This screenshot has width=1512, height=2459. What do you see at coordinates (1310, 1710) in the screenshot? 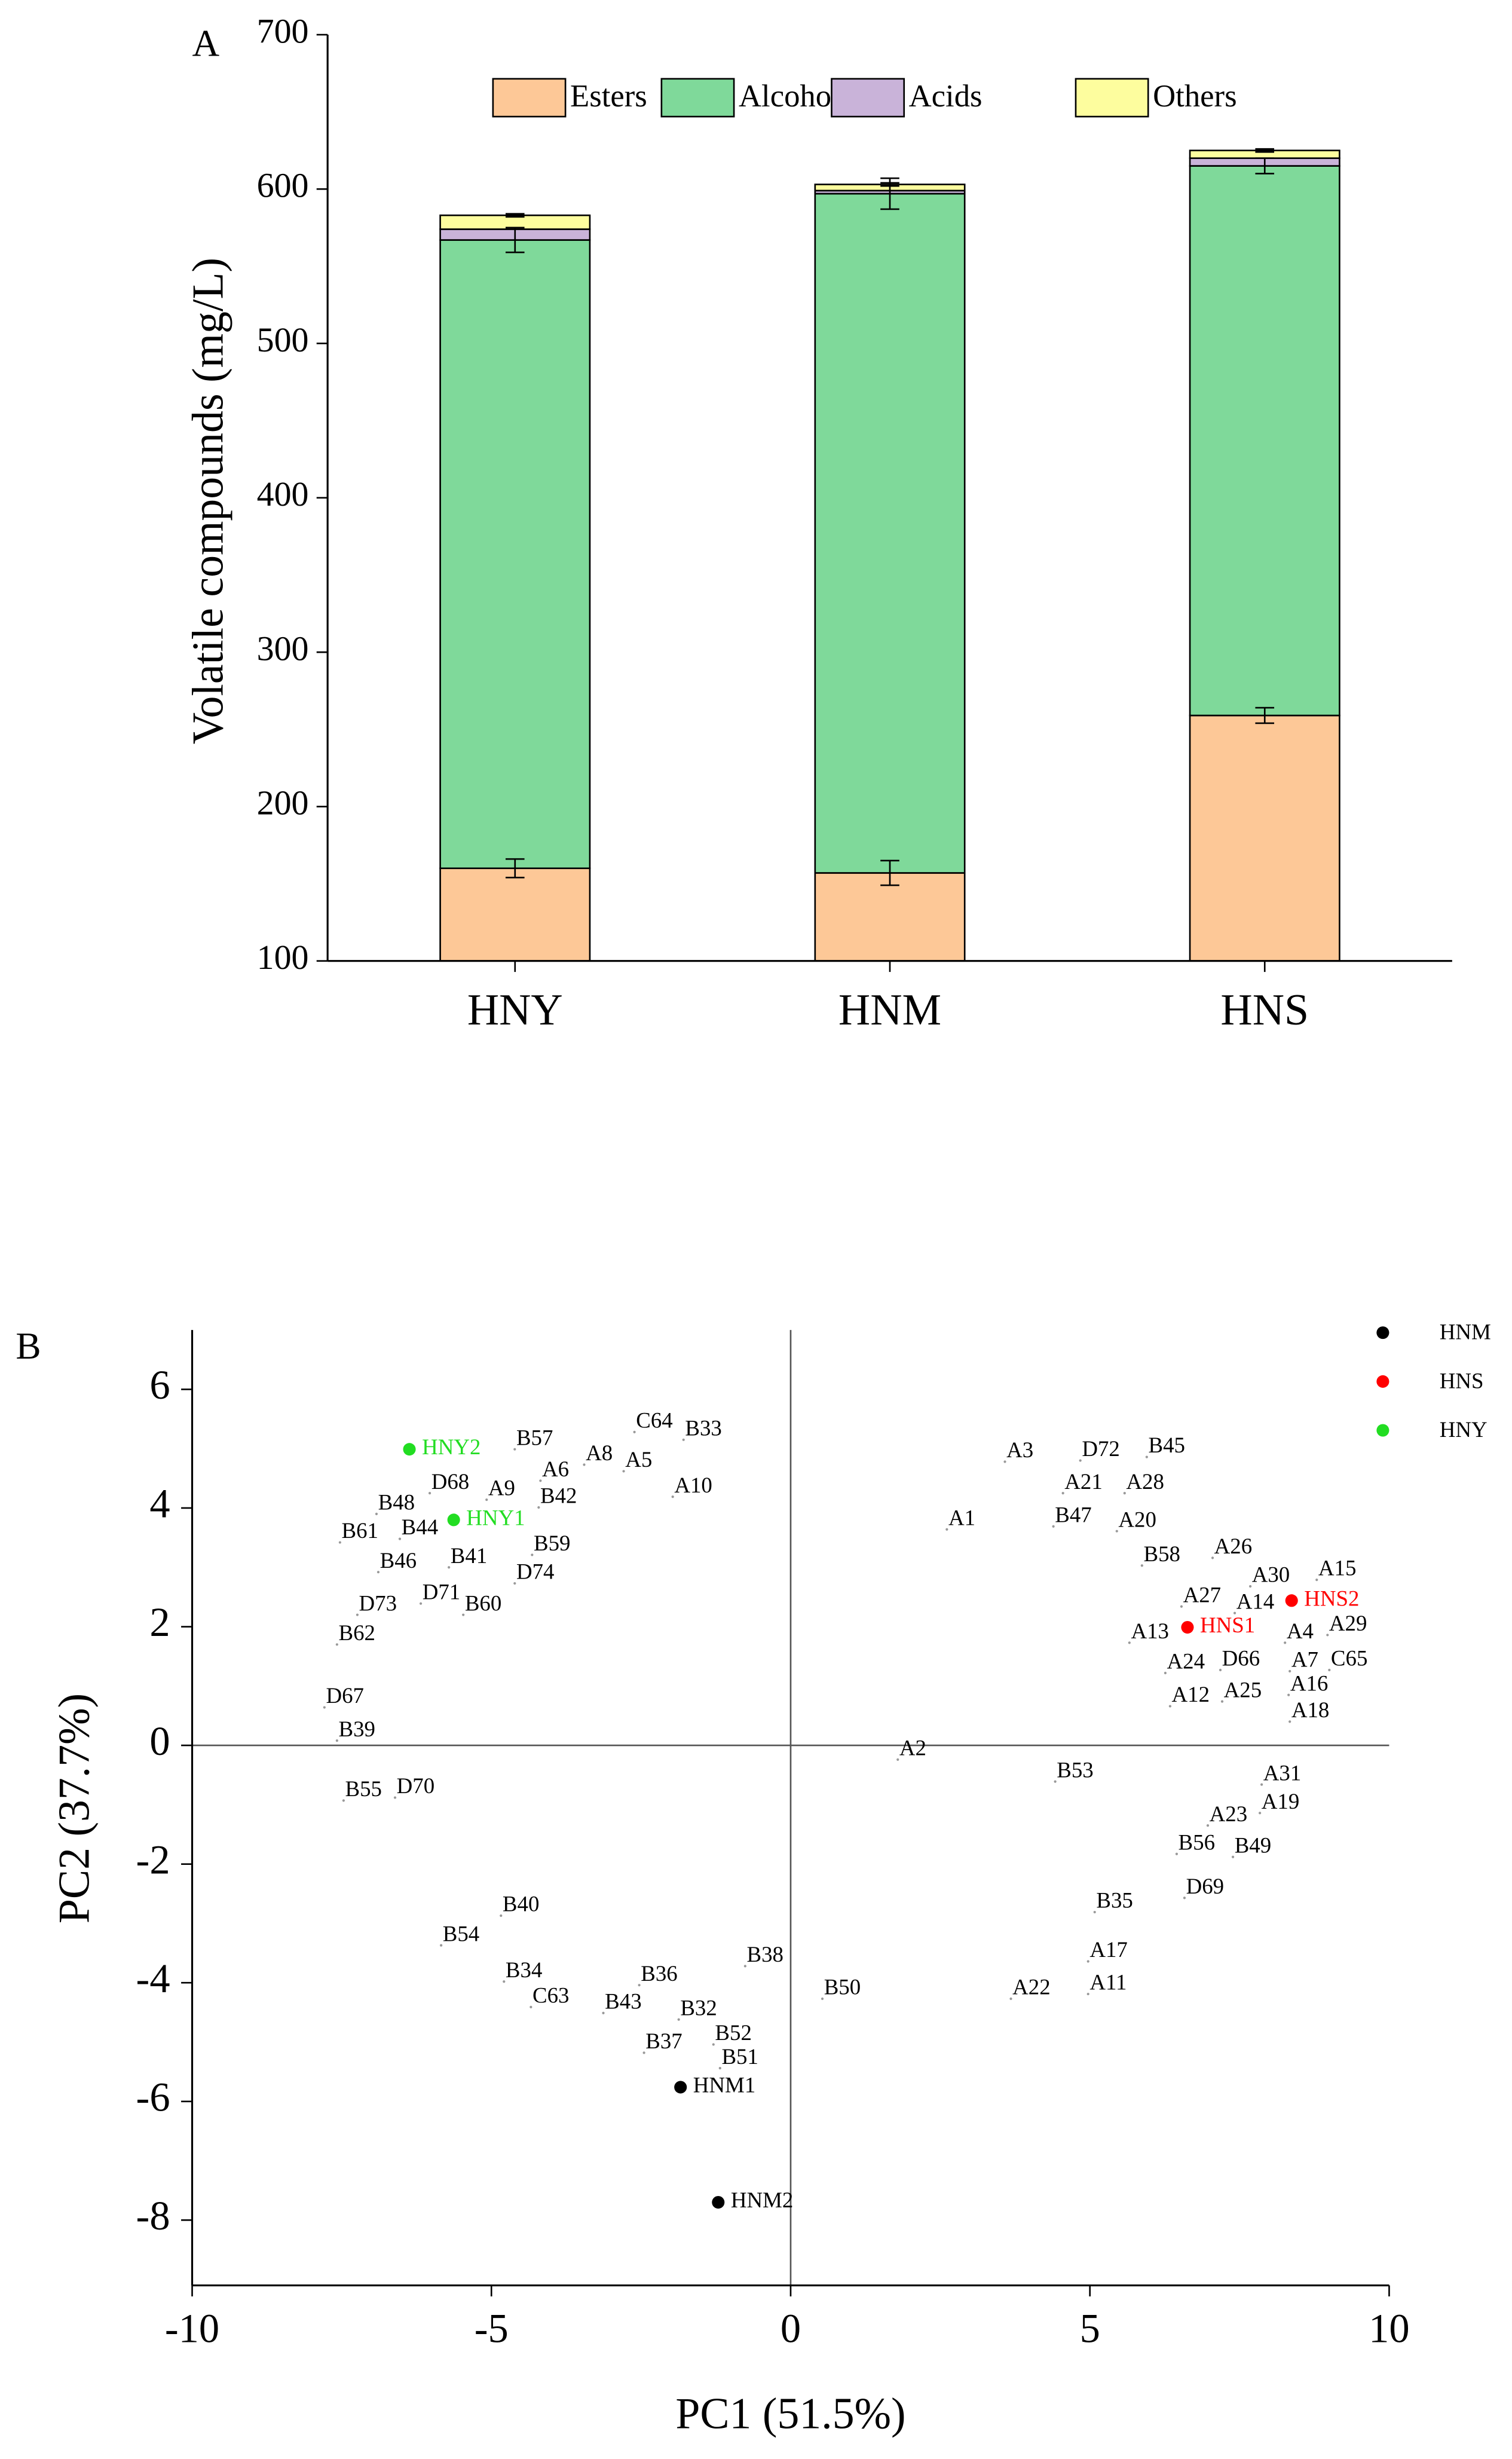
I see `loading-label: A18` at bounding box center [1310, 1710].